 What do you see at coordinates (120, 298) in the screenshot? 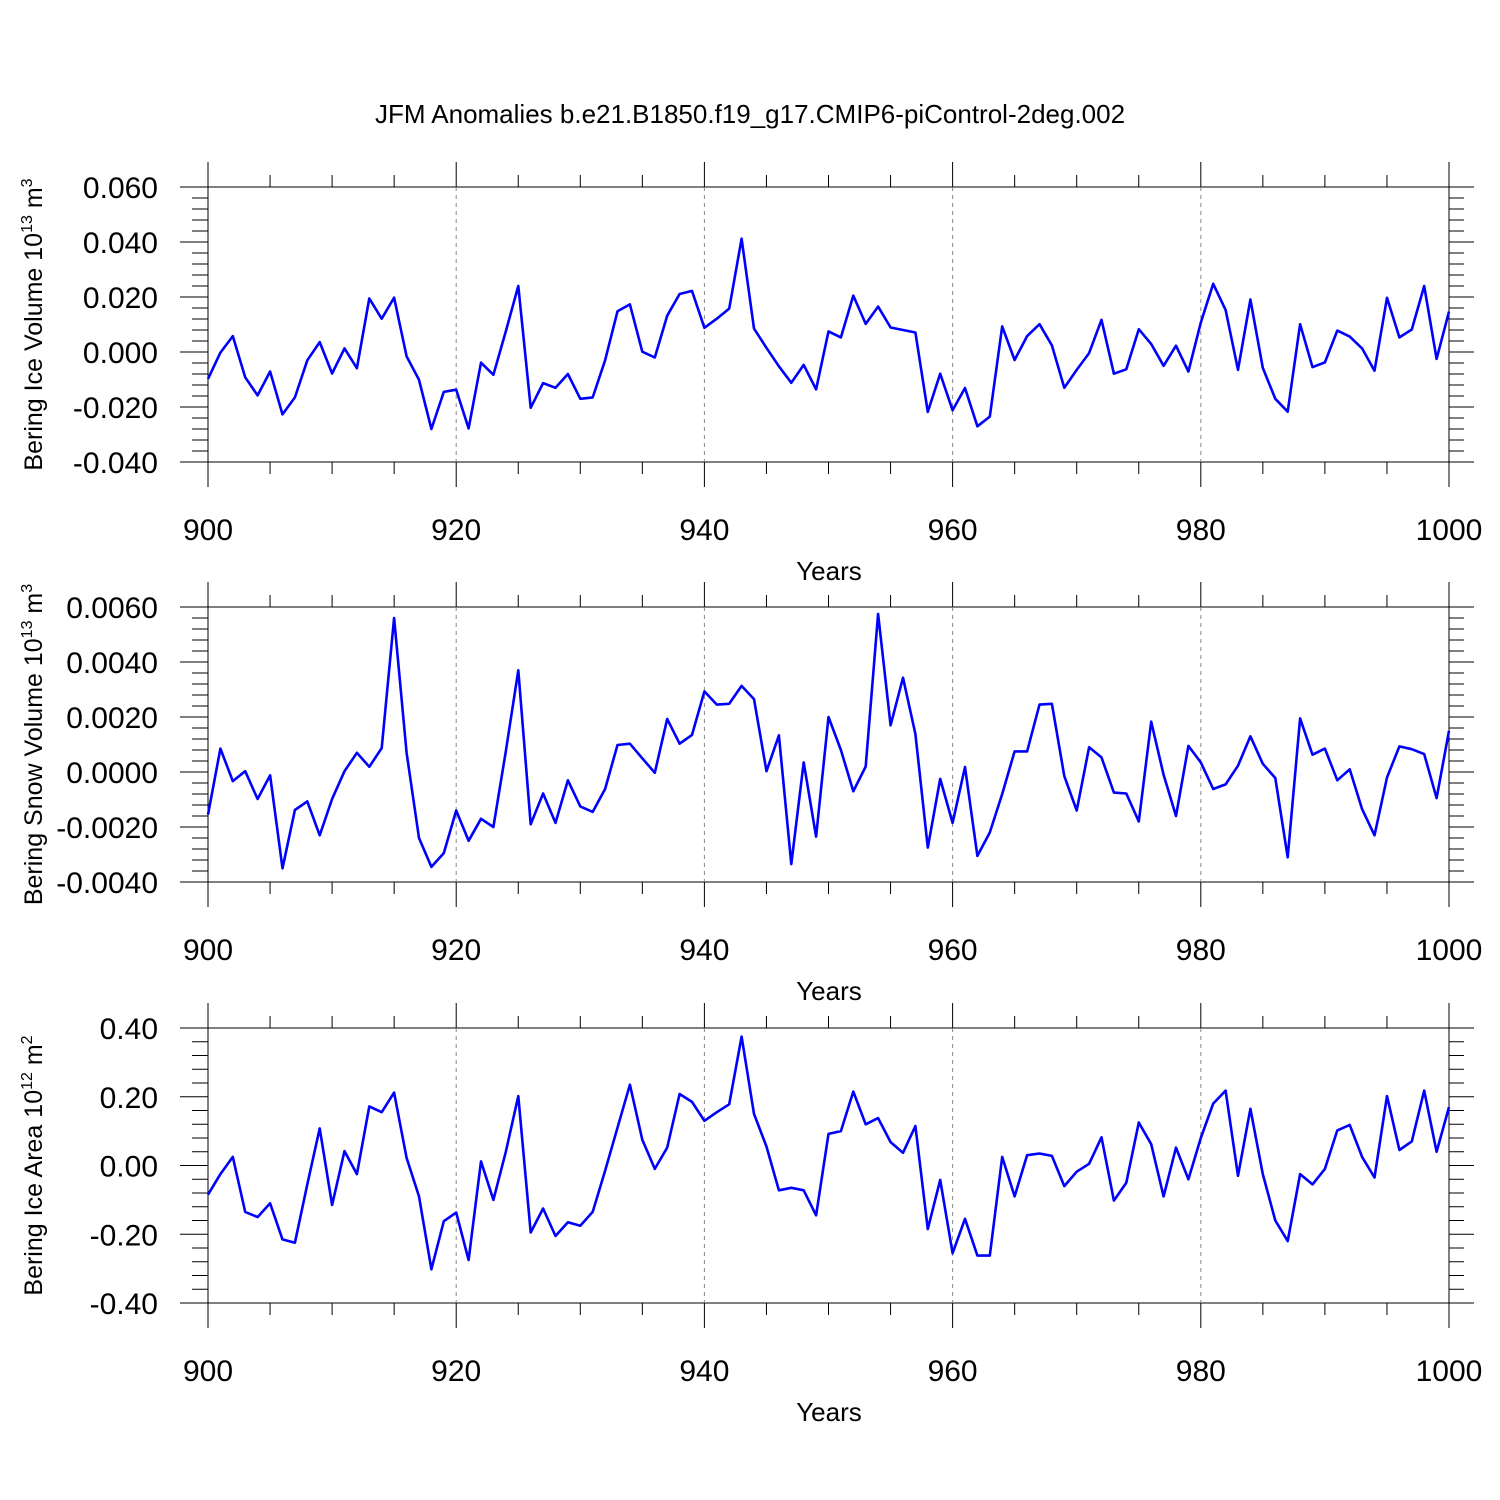
I see `y-tick-label: 0.020` at bounding box center [120, 298].